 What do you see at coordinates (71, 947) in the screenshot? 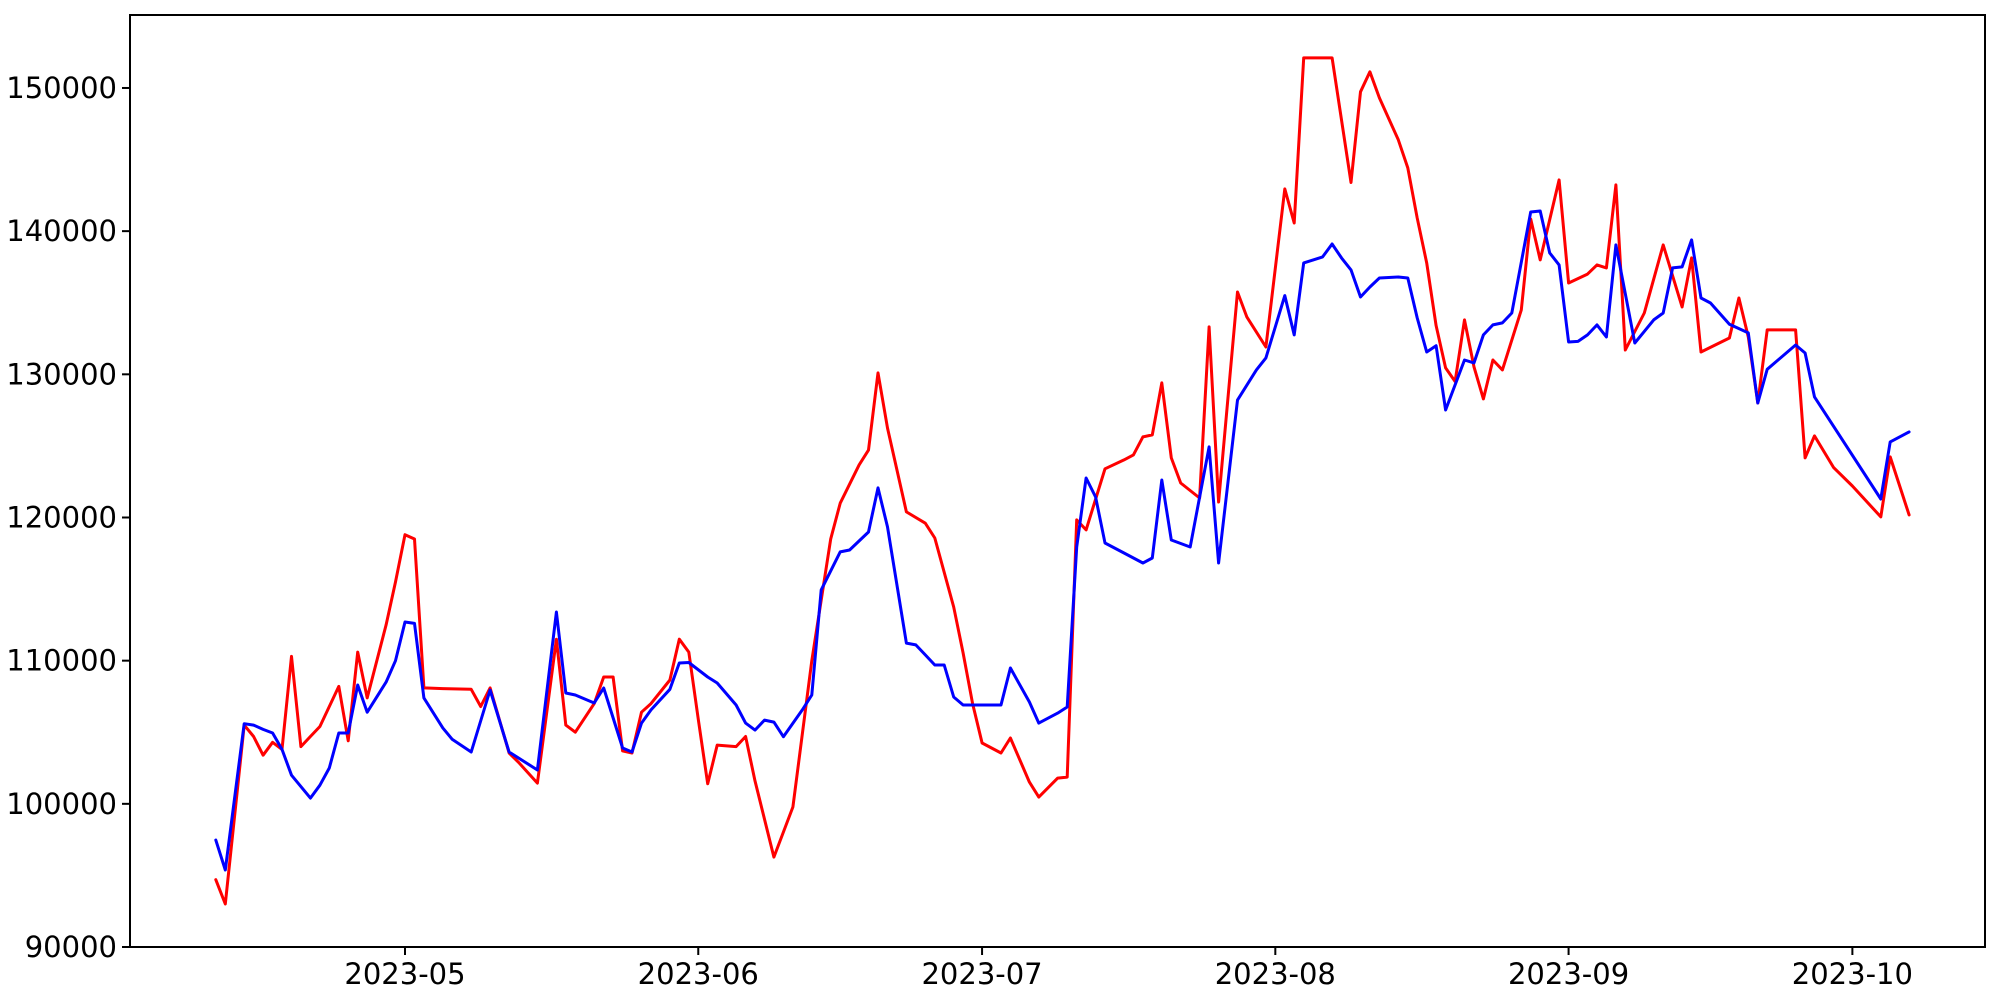
I see `y-tick-label: 90000` at bounding box center [71, 947].